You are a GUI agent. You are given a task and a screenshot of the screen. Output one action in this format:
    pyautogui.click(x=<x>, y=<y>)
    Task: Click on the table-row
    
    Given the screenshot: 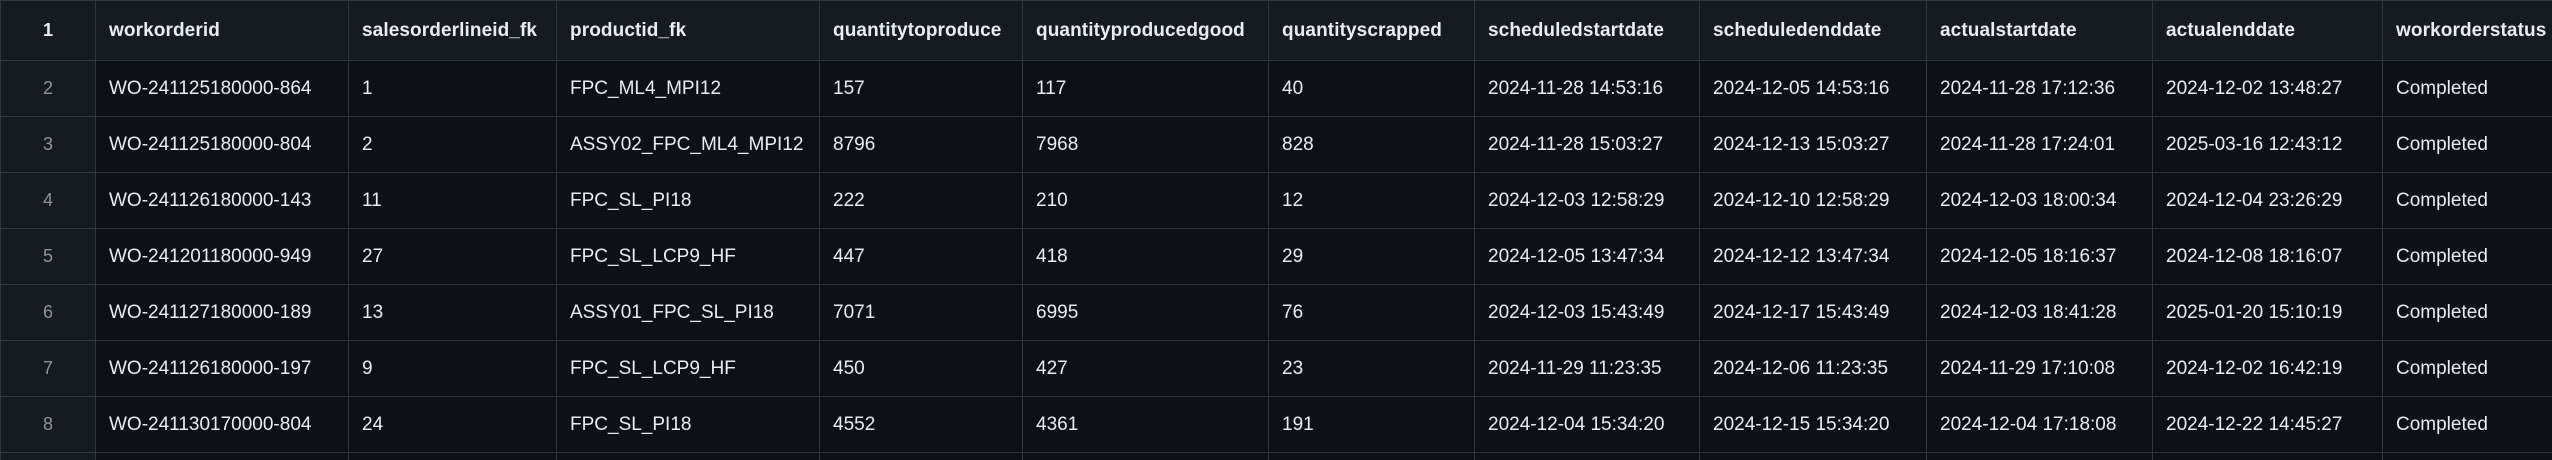 What is the action you would take?
    pyautogui.click(x=1276, y=456)
    